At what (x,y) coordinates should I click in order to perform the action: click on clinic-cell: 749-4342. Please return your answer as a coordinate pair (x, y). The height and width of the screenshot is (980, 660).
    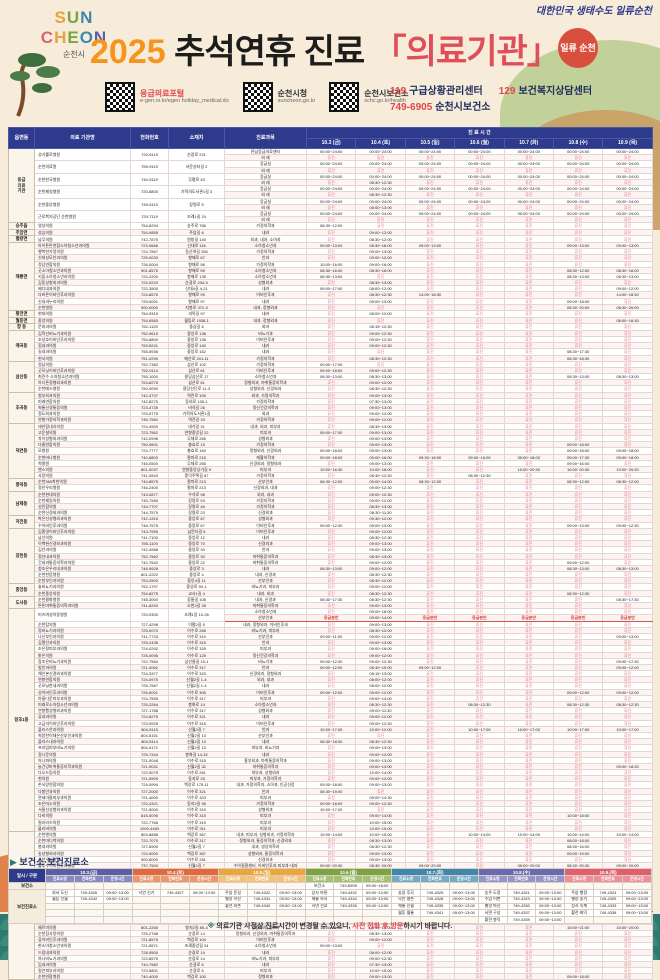
    Looking at the image, I should click on (88, 899).